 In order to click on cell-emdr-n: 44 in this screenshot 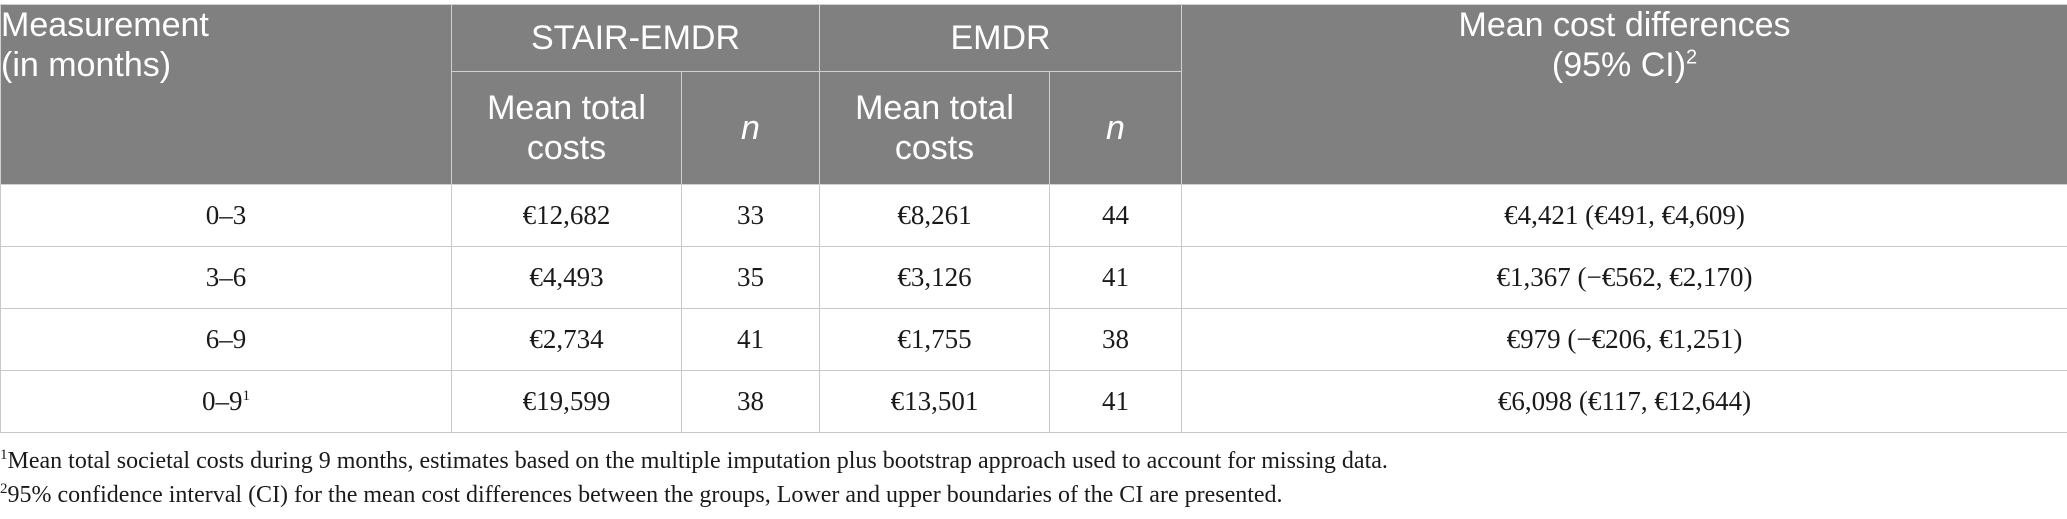, I will do `click(1115, 215)`.